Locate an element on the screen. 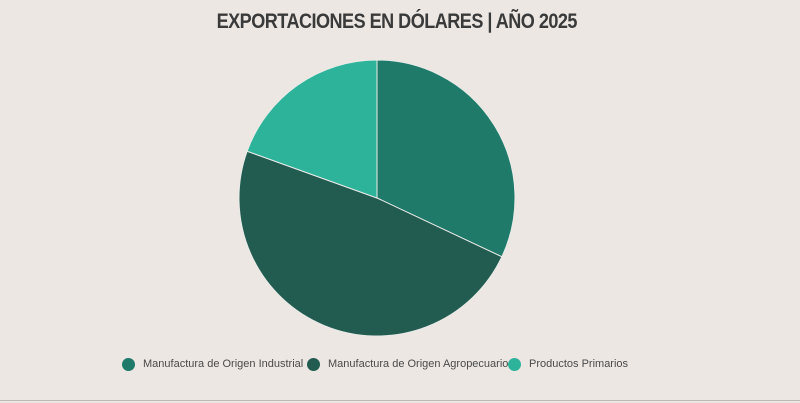 Image resolution: width=800 pixels, height=403 pixels. legend-item-agropecuario: Manufactura de Origen Agropecuario is located at coordinates (407, 364).